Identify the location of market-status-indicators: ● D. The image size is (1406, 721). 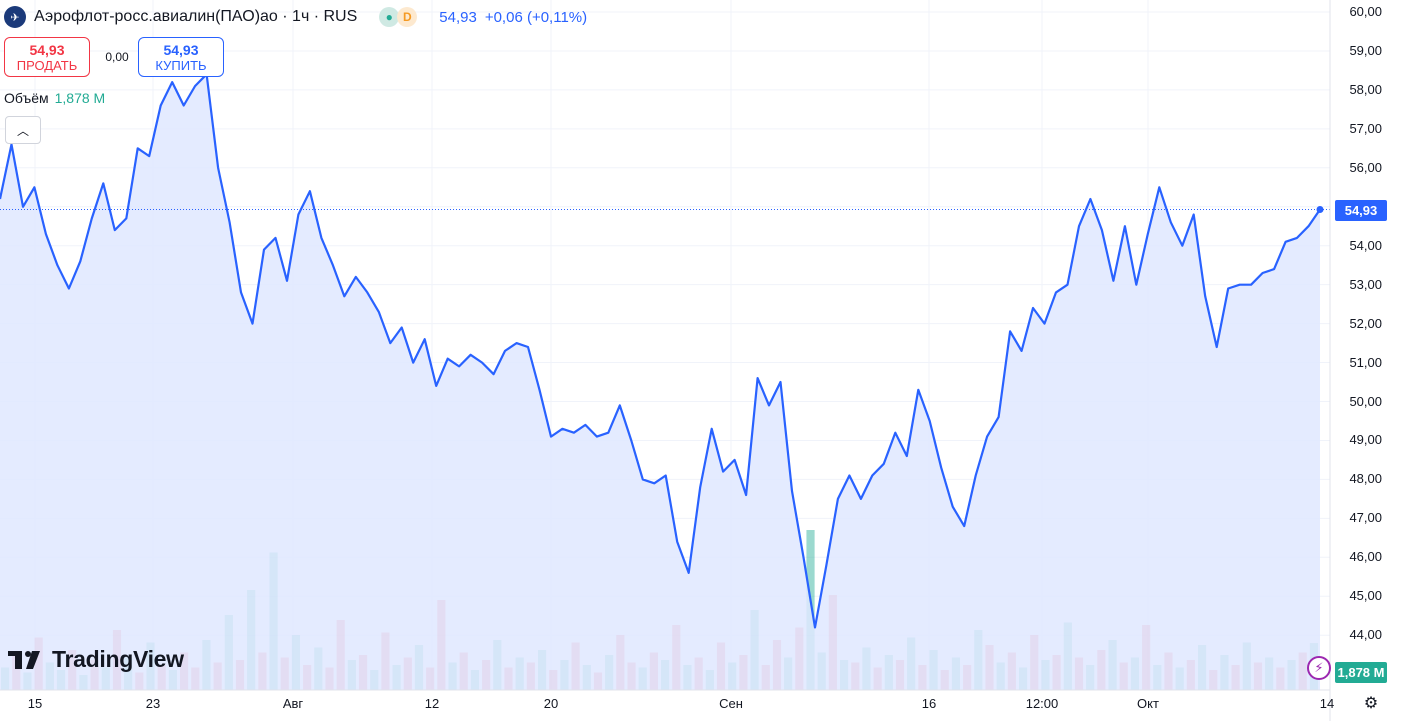
(398, 17).